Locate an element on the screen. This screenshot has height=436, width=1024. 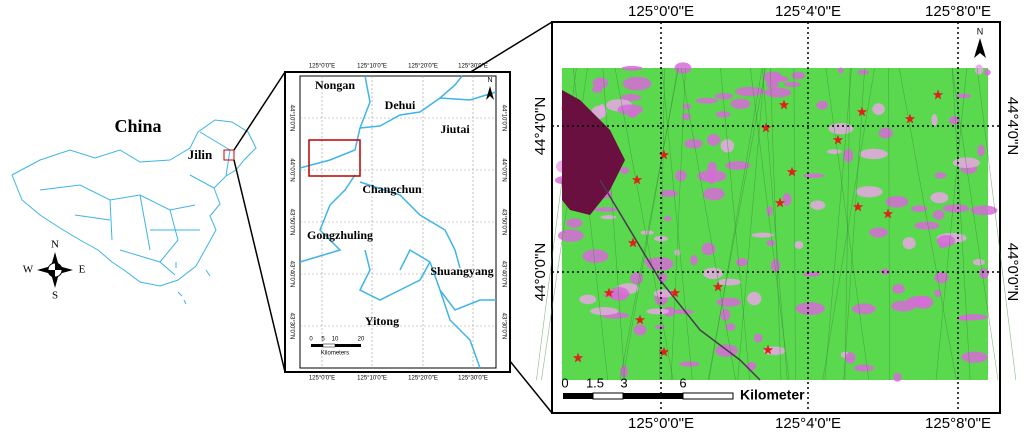
region-scale is located at coordinates (336, 345).